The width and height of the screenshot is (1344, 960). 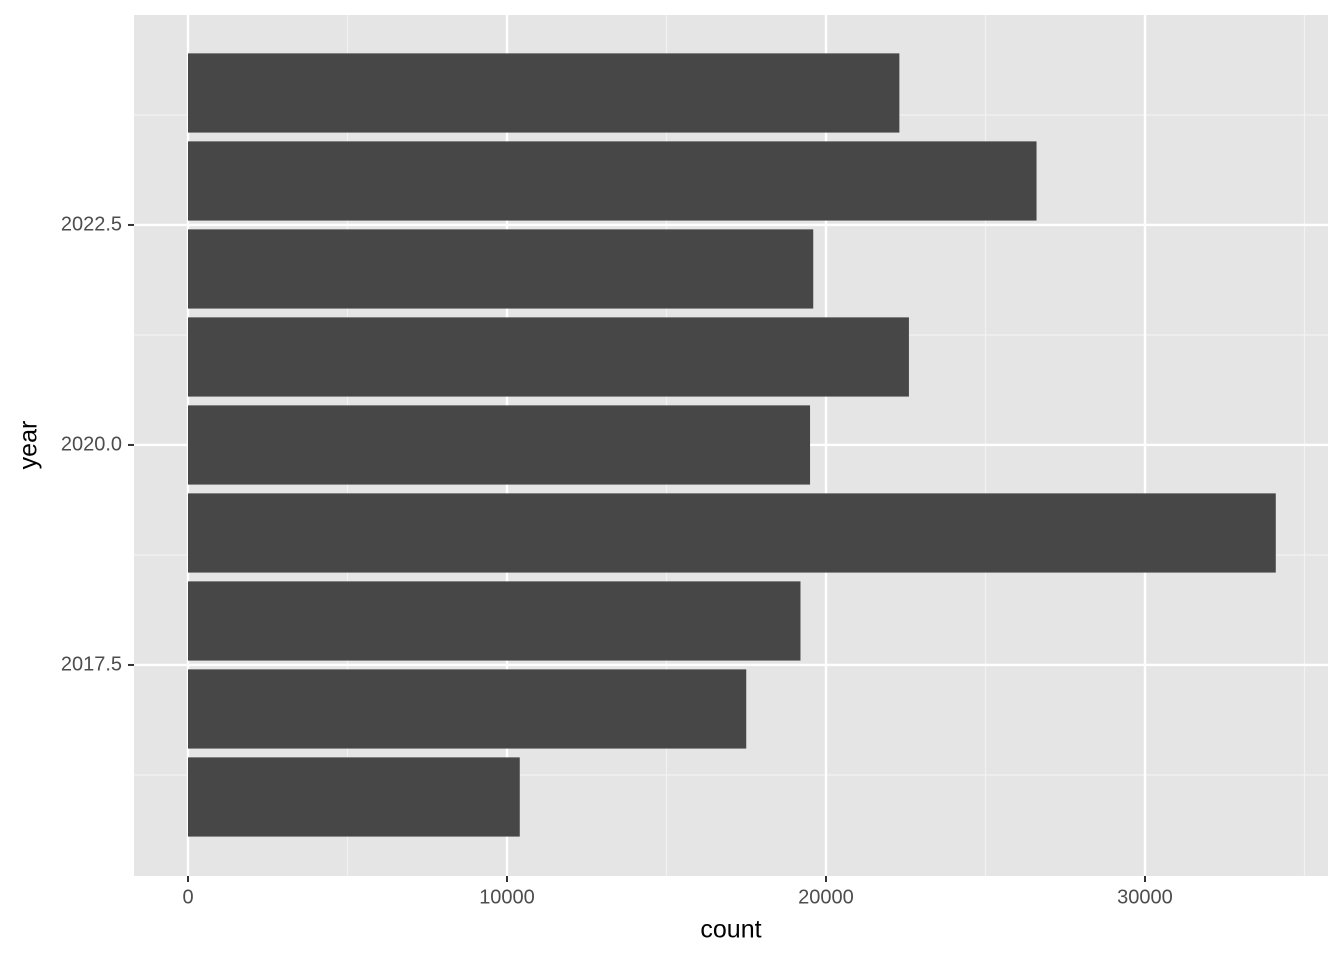 What do you see at coordinates (826, 897) in the screenshot?
I see `x-tick-label: 20000` at bounding box center [826, 897].